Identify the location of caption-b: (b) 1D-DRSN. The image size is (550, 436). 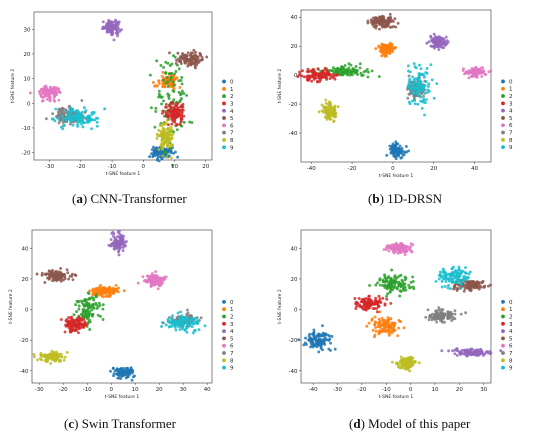
(405, 198).